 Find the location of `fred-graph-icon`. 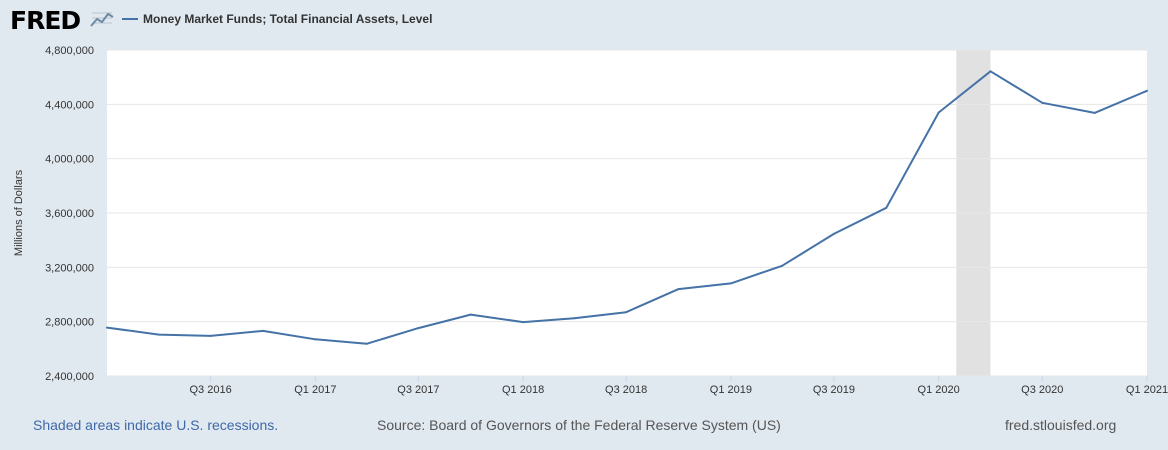

fred-graph-icon is located at coordinates (102, 19).